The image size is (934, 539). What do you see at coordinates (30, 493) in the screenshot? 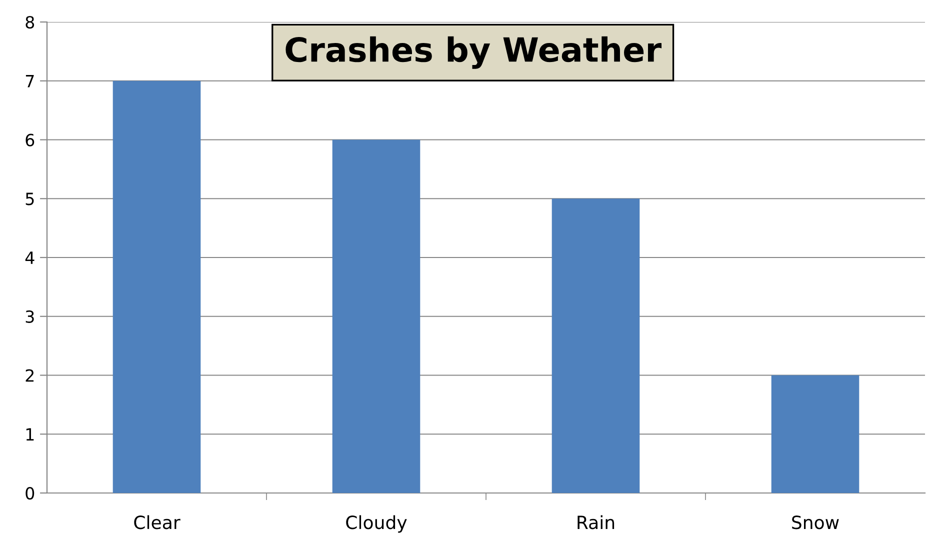
I see `y-tick-label: 0` at bounding box center [30, 493].